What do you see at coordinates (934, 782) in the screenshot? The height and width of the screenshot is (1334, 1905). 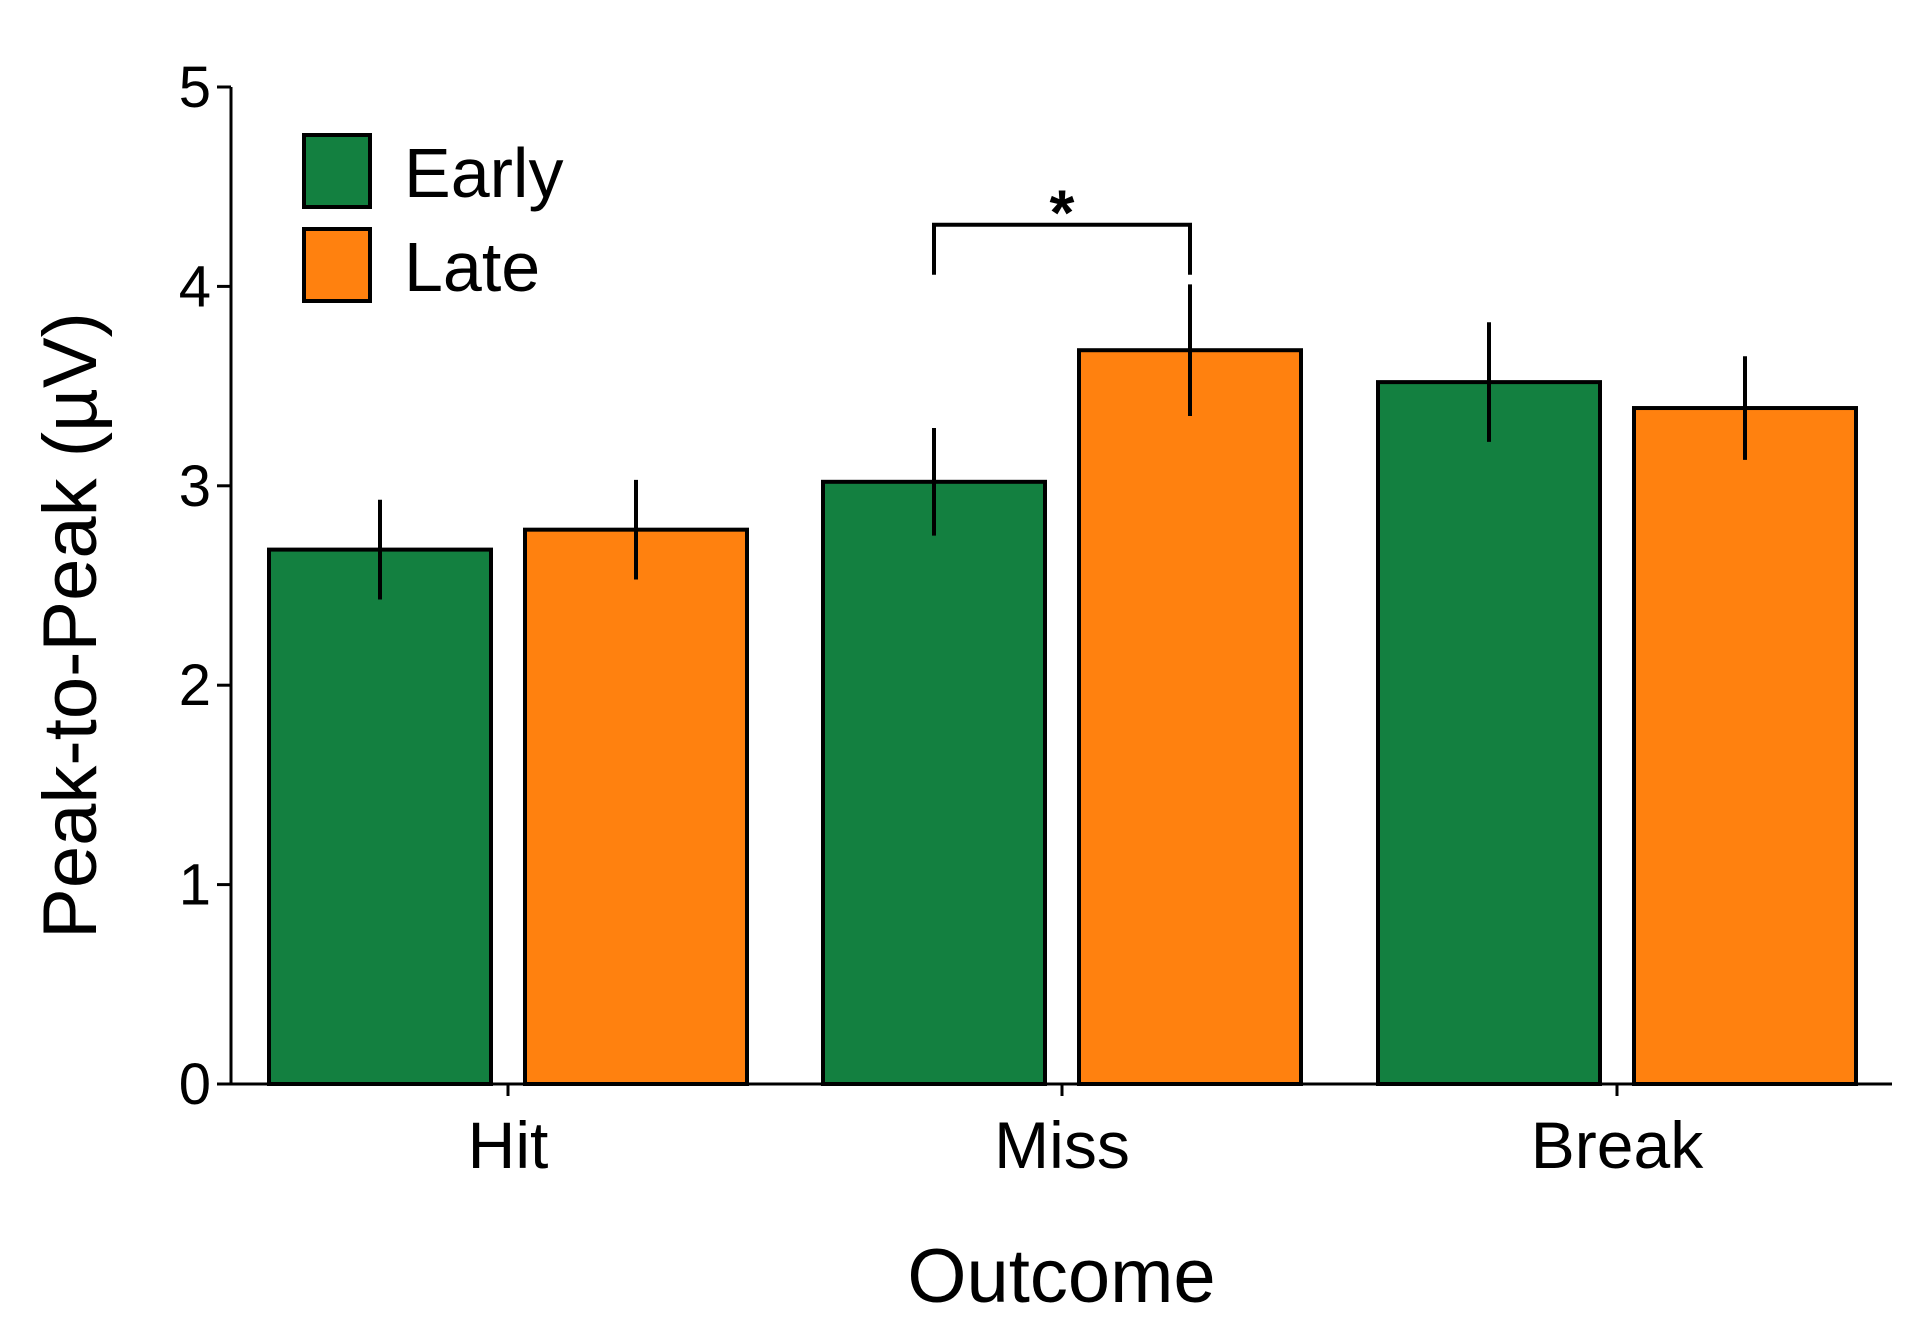 I see `bar-early-miss` at bounding box center [934, 782].